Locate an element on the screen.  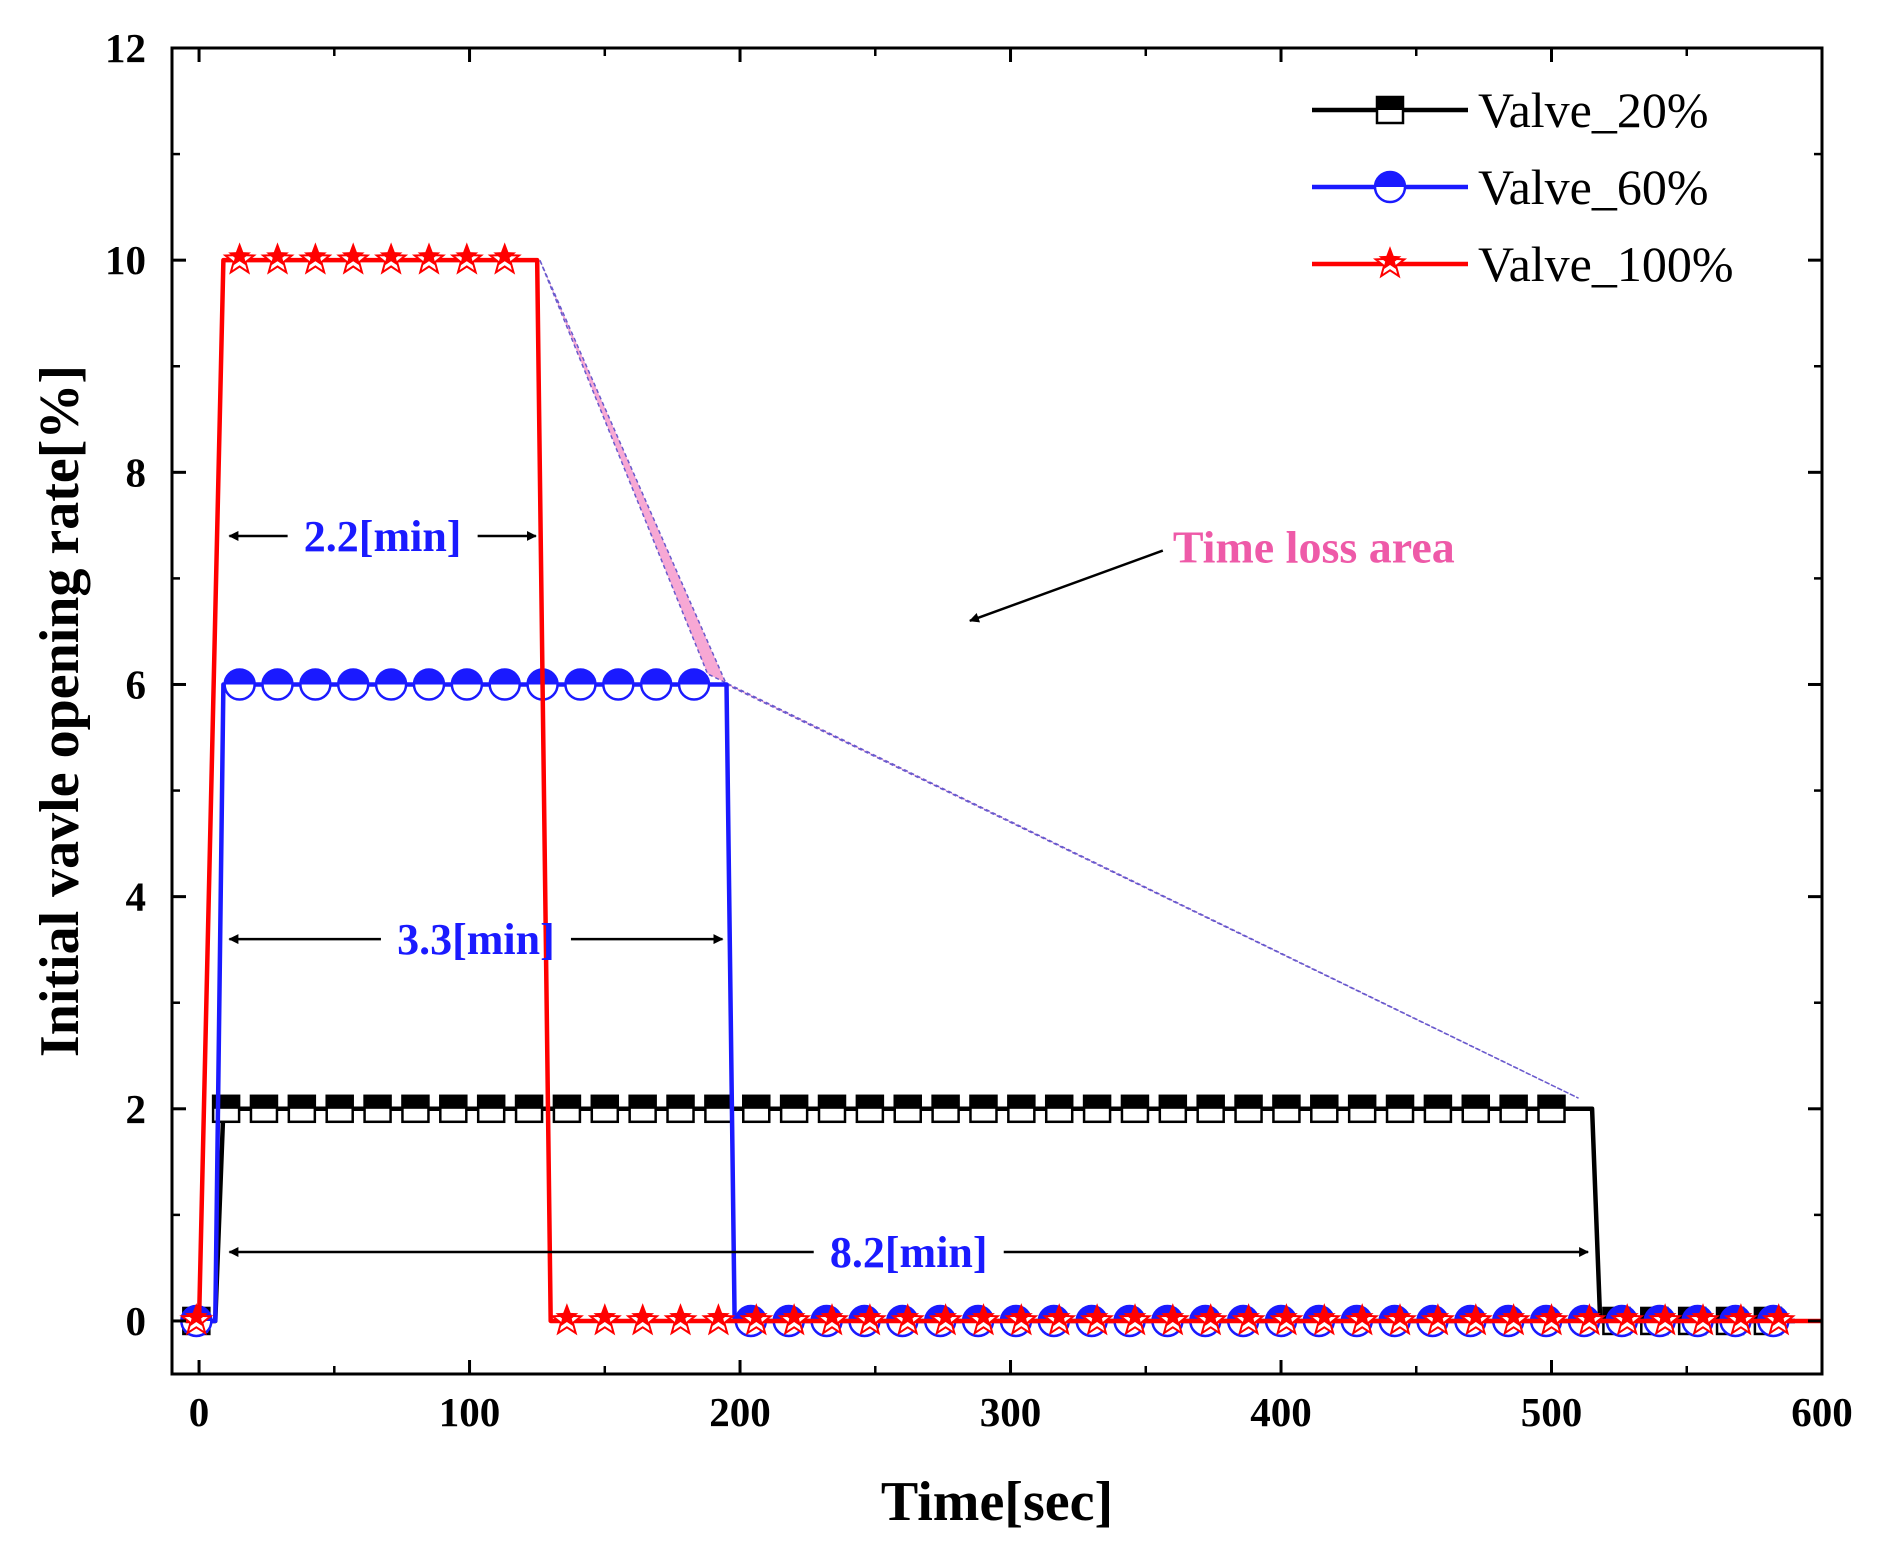
y-tick-label: 6 is located at coordinates (136, 684).